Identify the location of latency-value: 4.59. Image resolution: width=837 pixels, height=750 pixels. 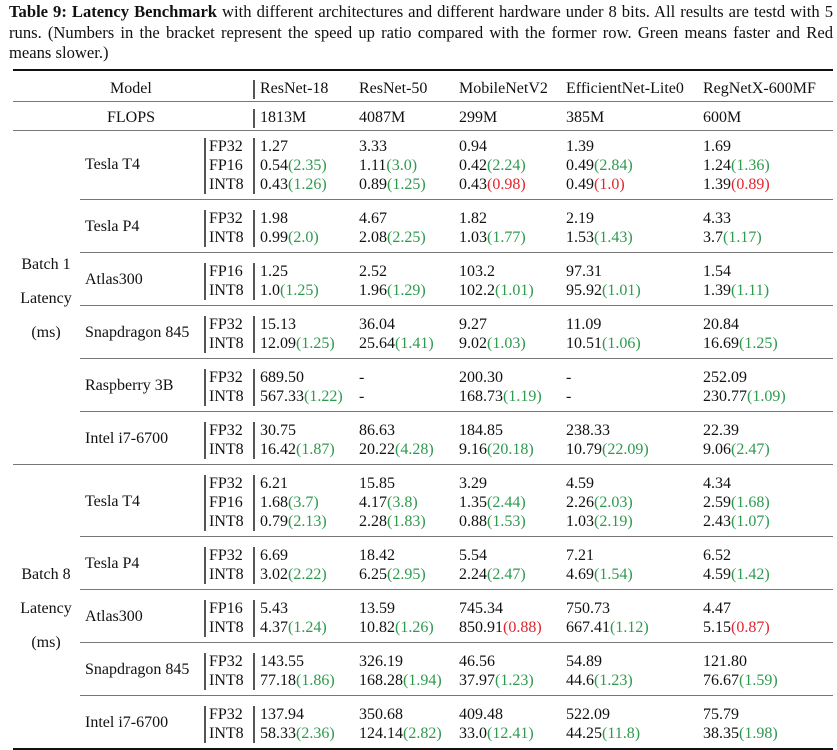
(580, 483).